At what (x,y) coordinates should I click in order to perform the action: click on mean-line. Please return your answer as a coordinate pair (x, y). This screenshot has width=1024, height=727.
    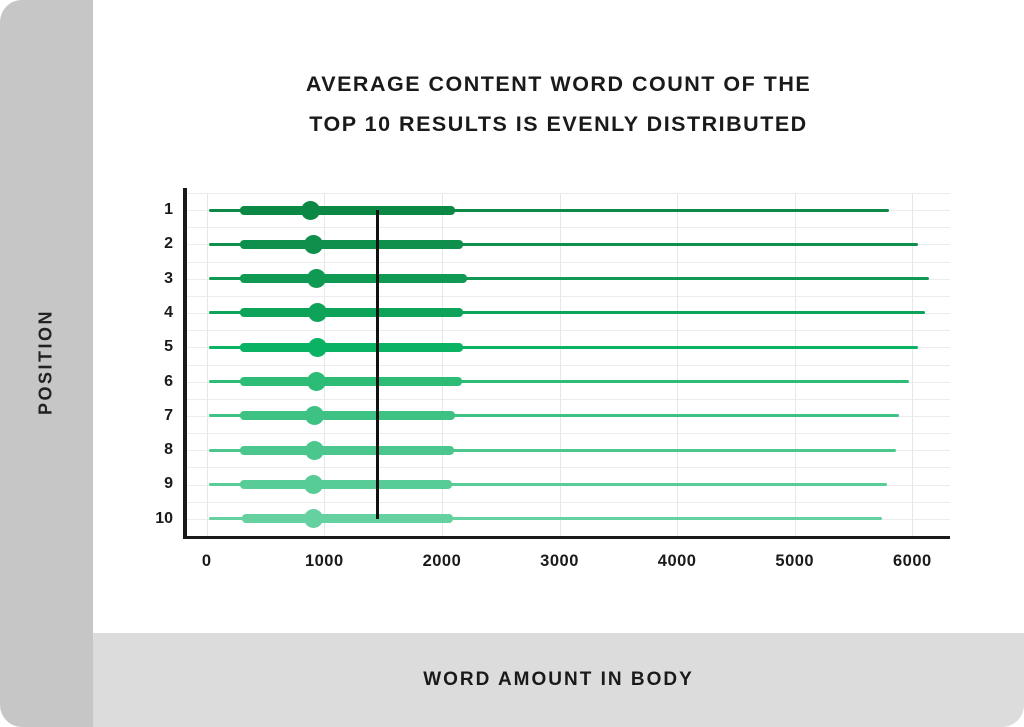
    Looking at the image, I should click on (377, 364).